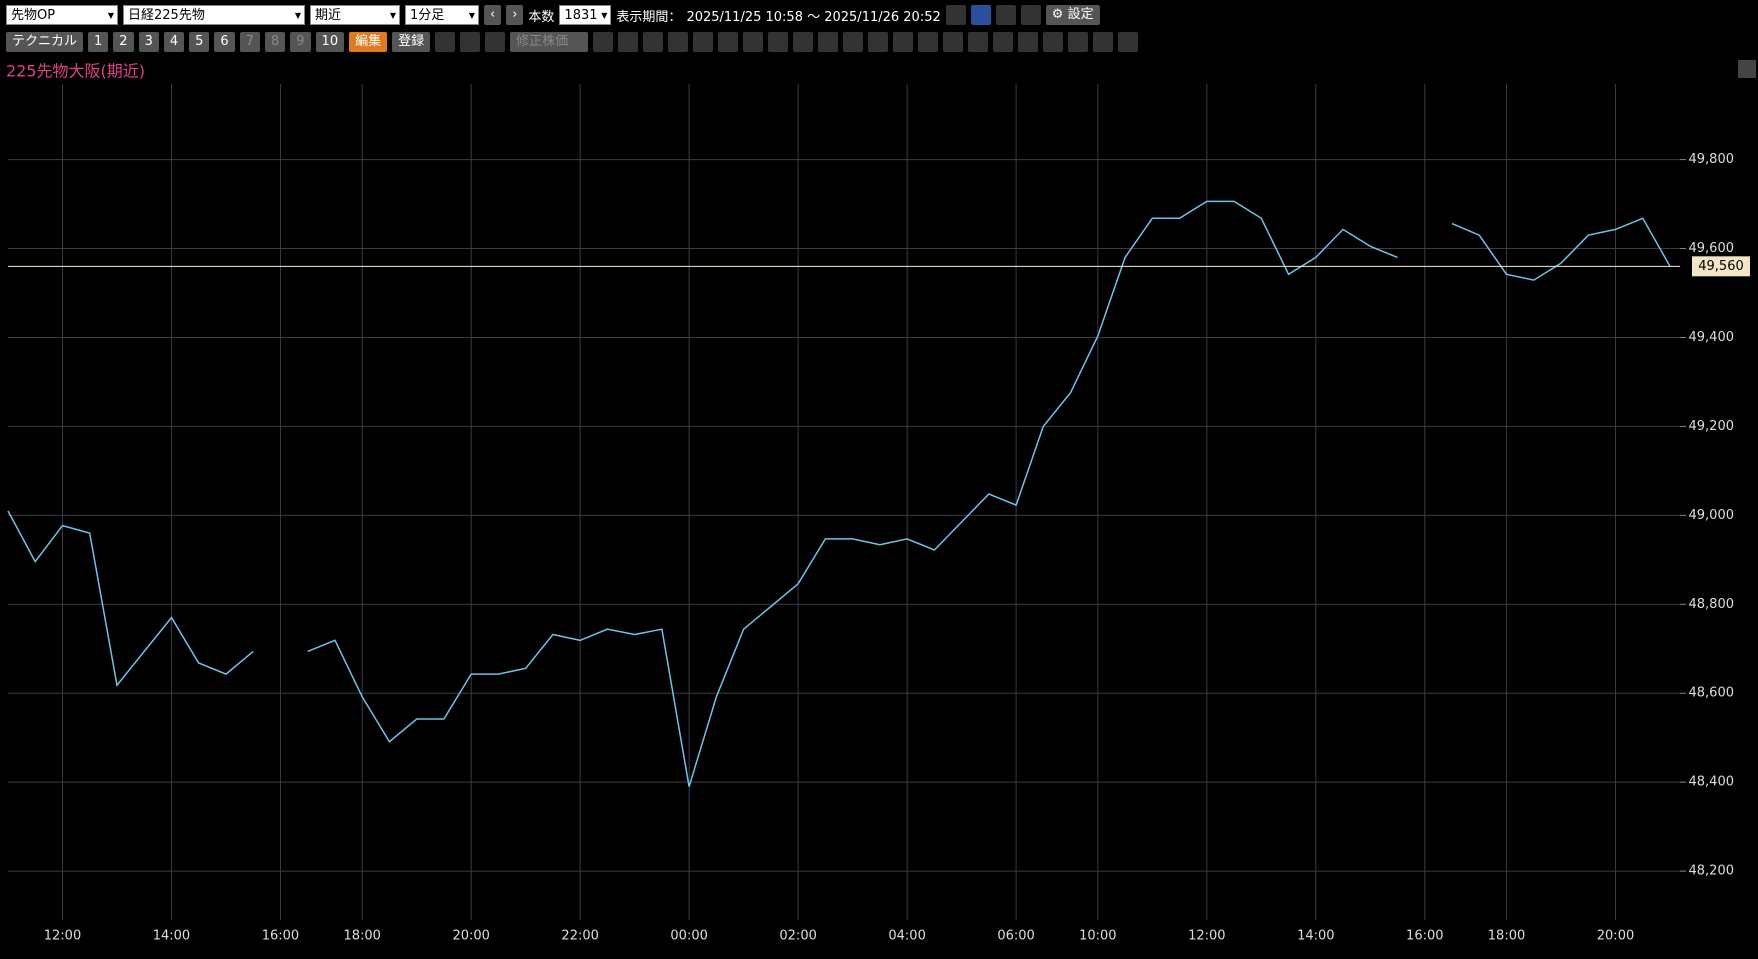 The width and height of the screenshot is (1758, 959). What do you see at coordinates (62, 15) in the screenshot?
I see `market-select: 先物OP` at bounding box center [62, 15].